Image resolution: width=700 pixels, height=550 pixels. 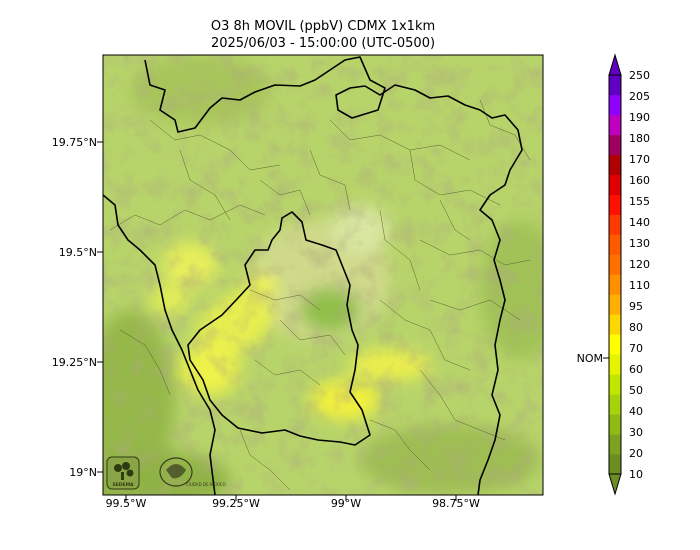 I want to click on colorbar-tick-label: 205, so click(x=639, y=96).